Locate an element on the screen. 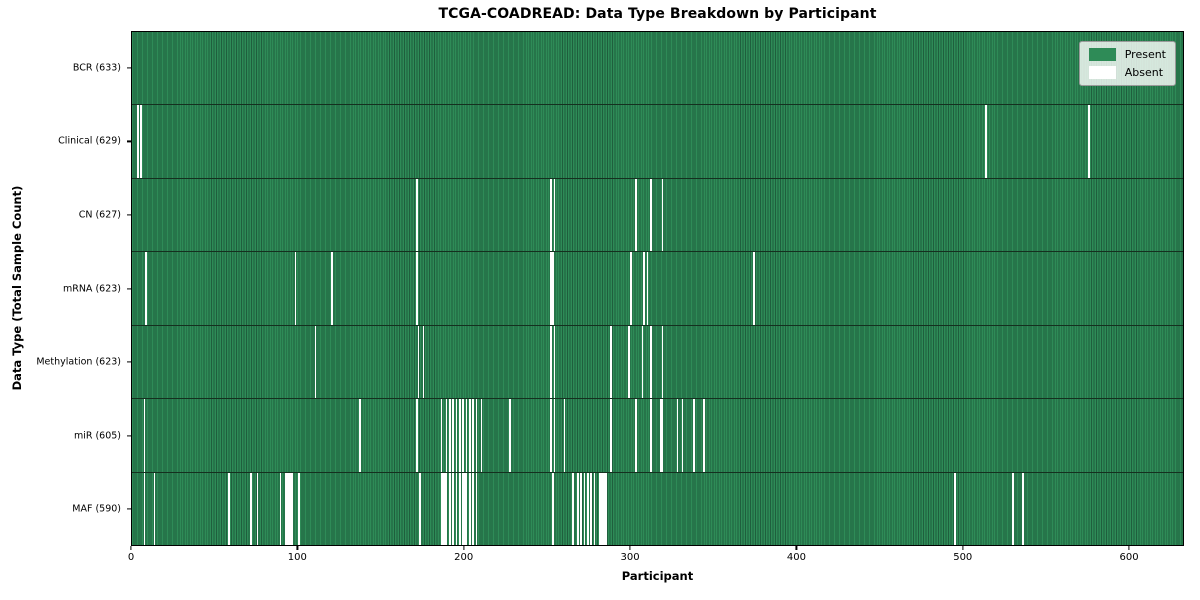  row-strip-mir is located at coordinates (657, 435).